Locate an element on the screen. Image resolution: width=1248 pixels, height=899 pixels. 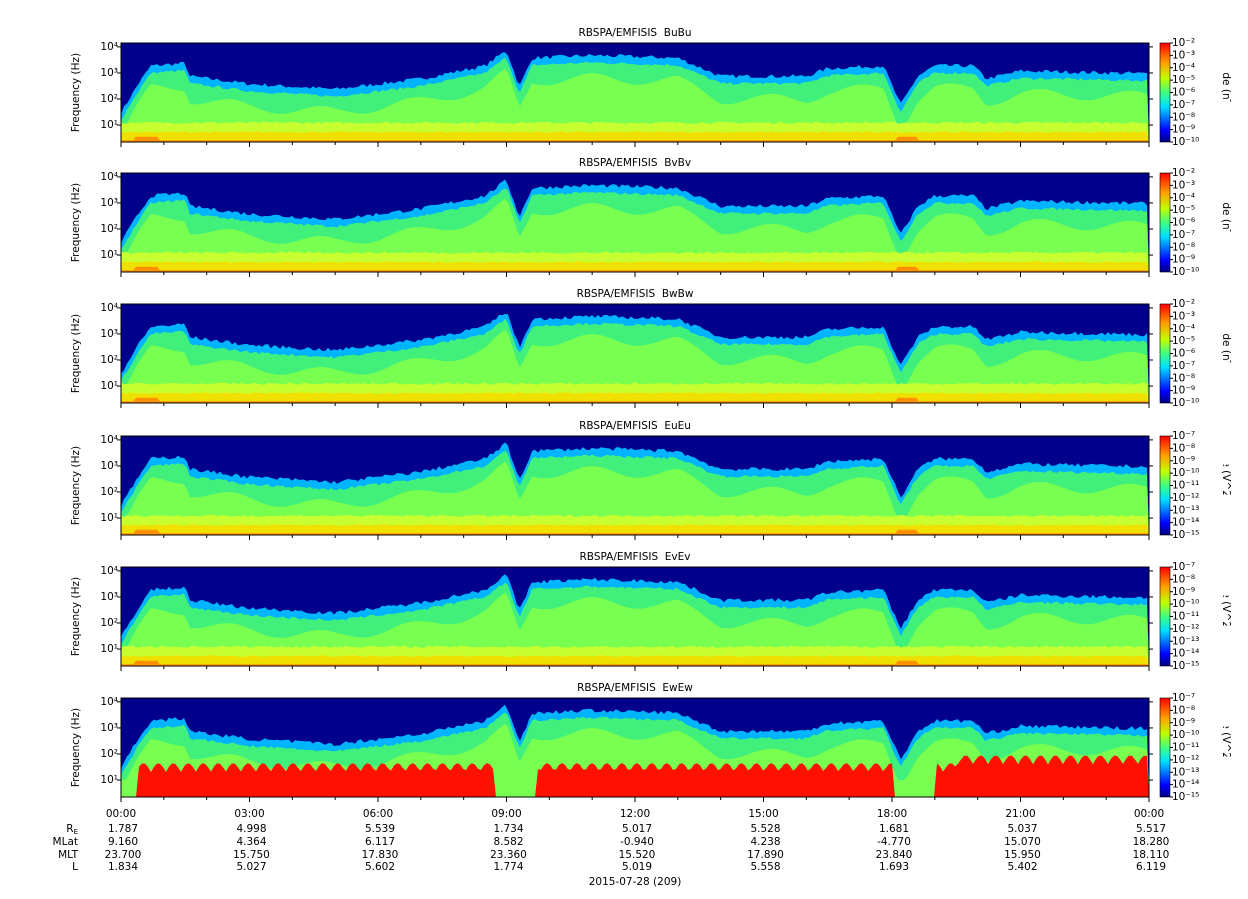
ephemeris-value: 8.582 is located at coordinates (508, 842).